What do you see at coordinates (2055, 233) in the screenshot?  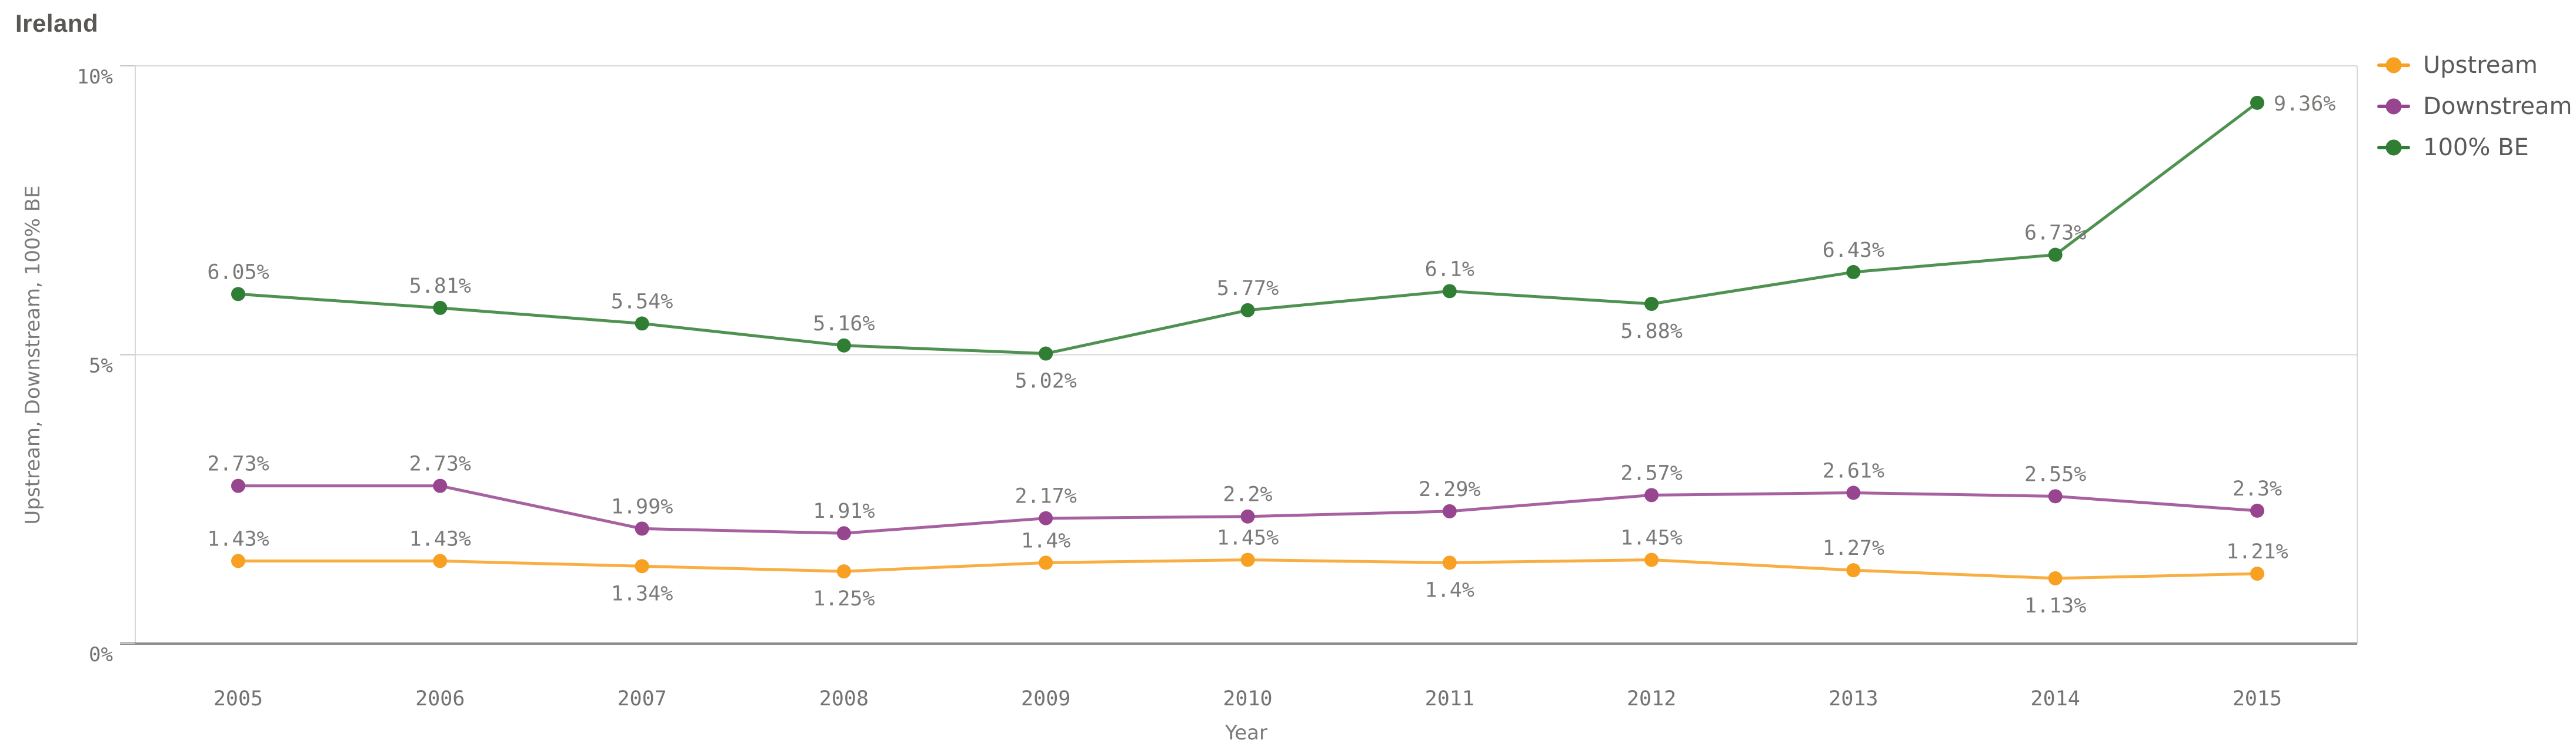 I see `data-label: 6.73%` at bounding box center [2055, 233].